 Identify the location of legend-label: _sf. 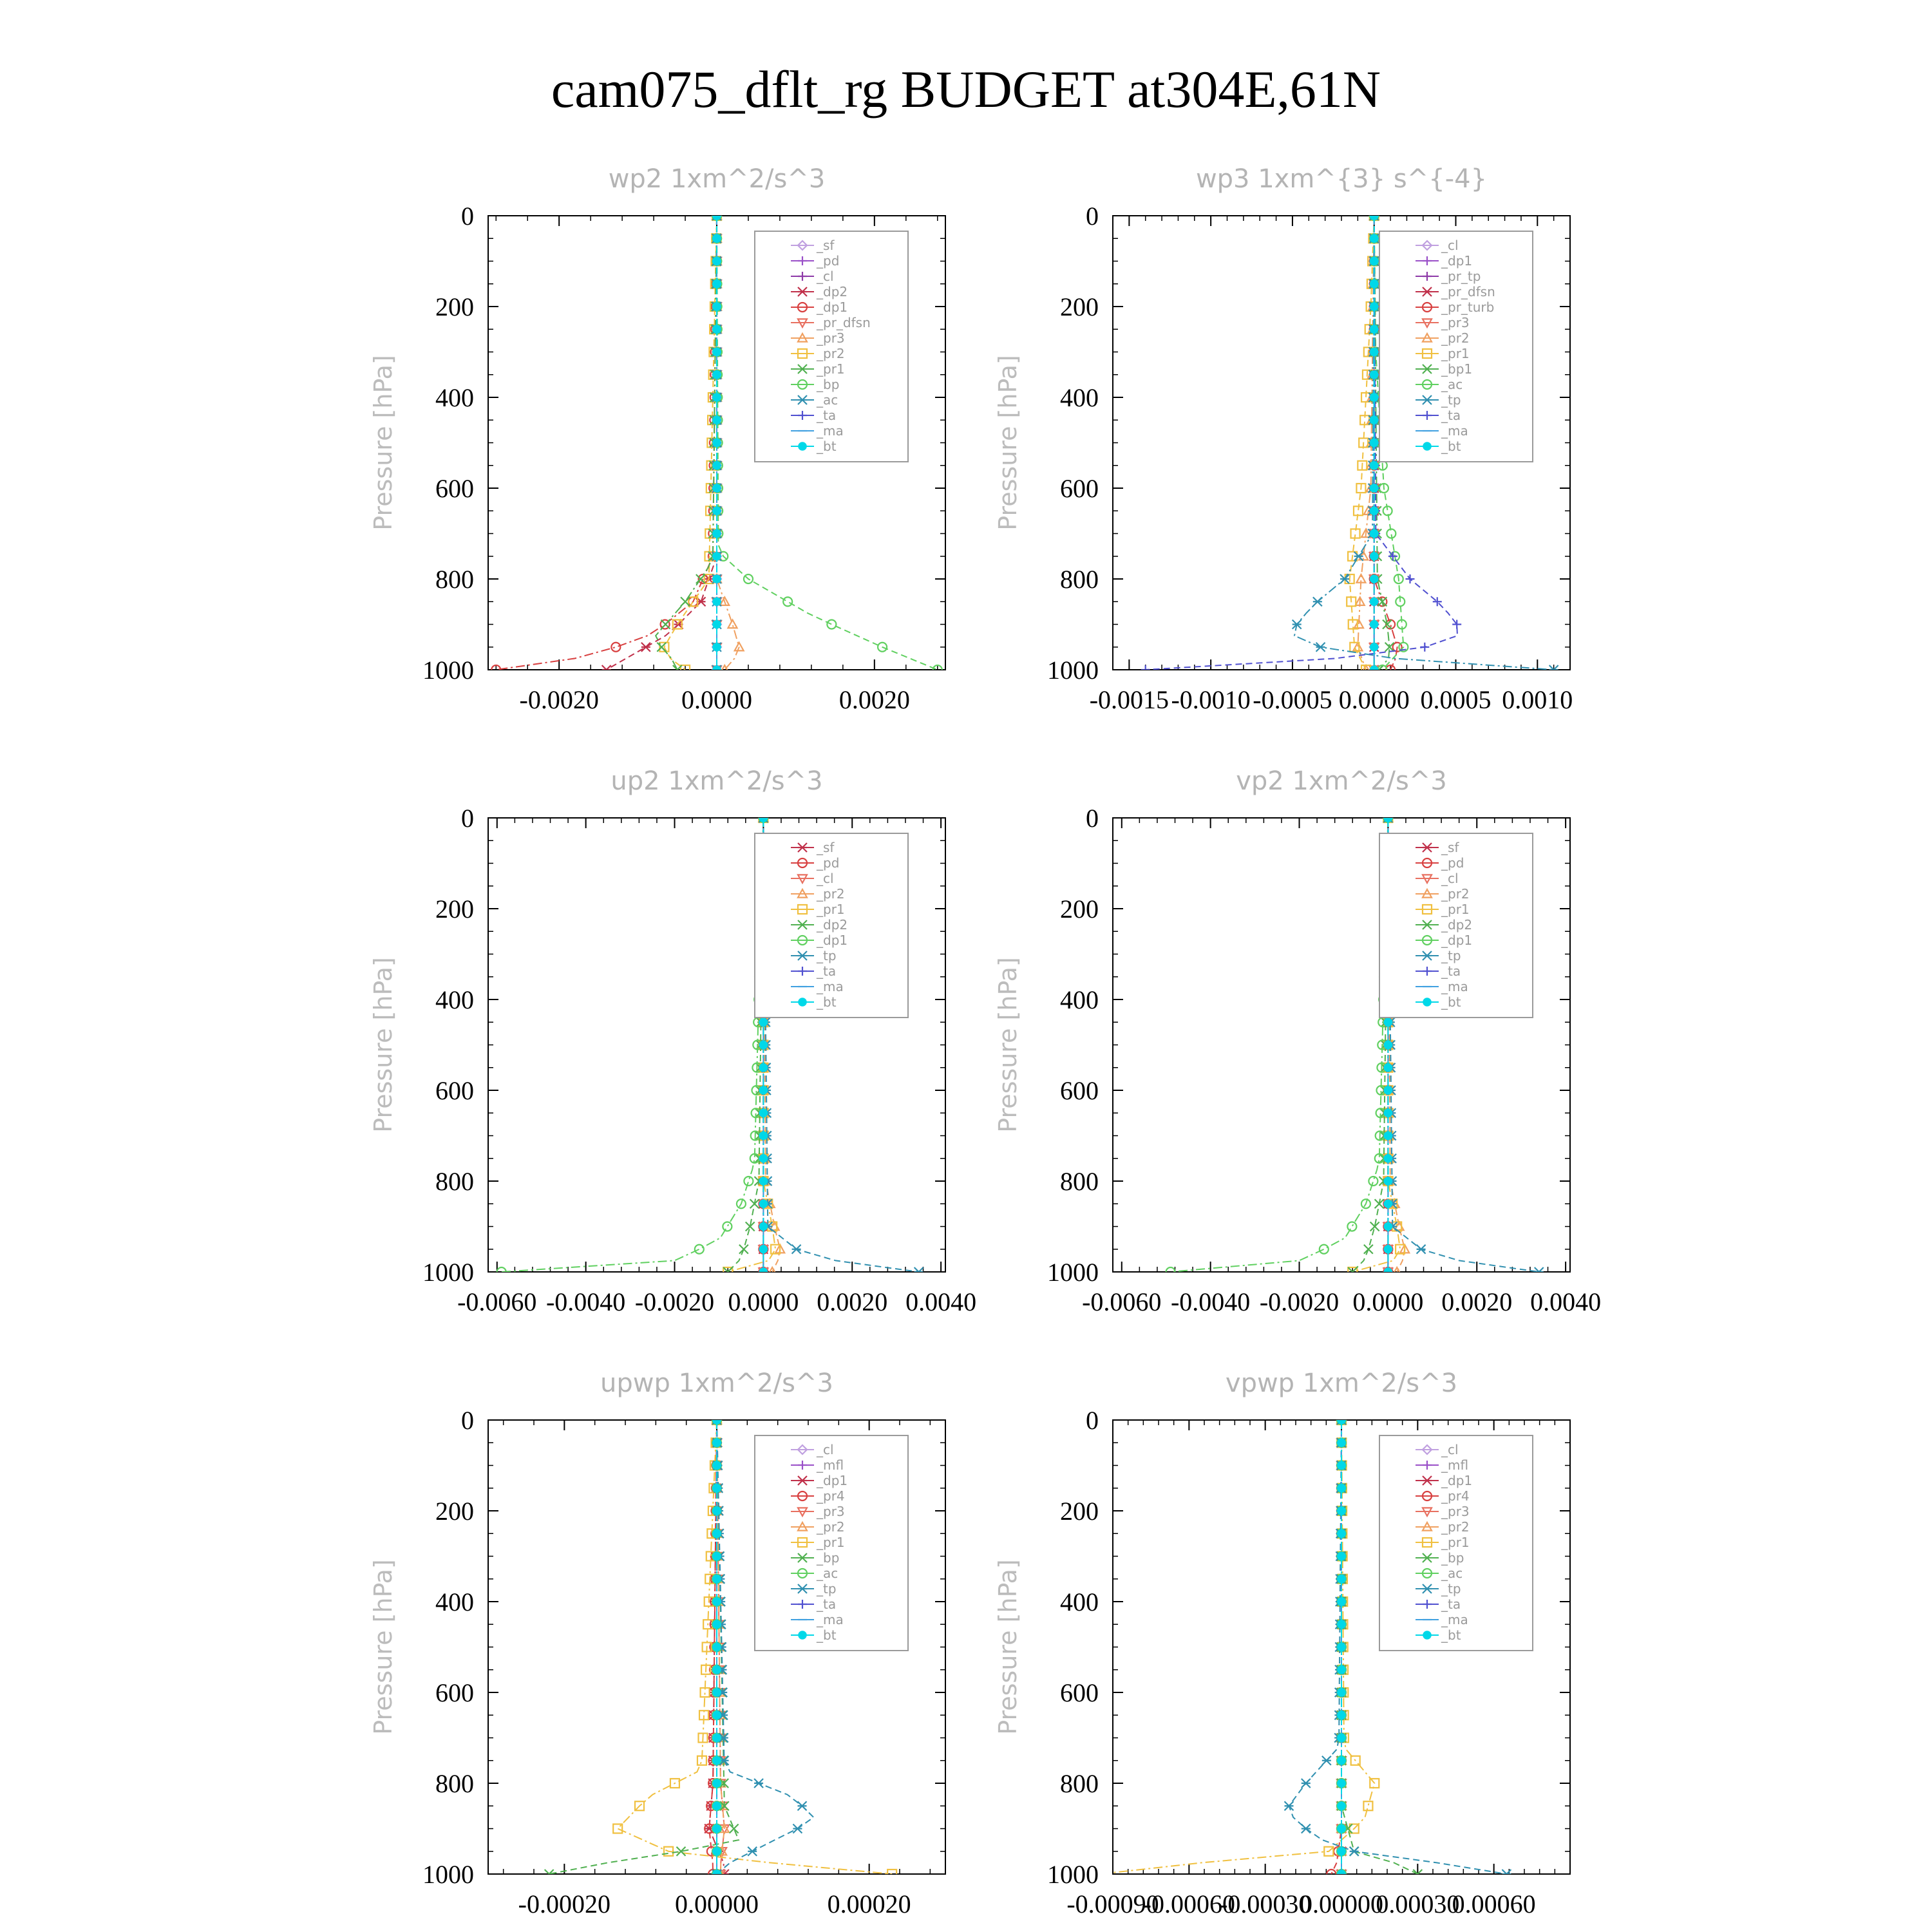
(825, 847).